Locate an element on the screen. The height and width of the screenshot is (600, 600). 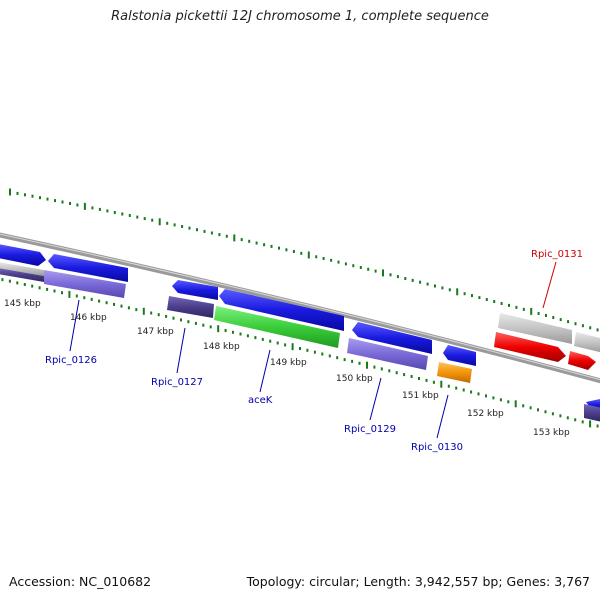
scale-label: 150 kbp is located at coordinates (354, 379).